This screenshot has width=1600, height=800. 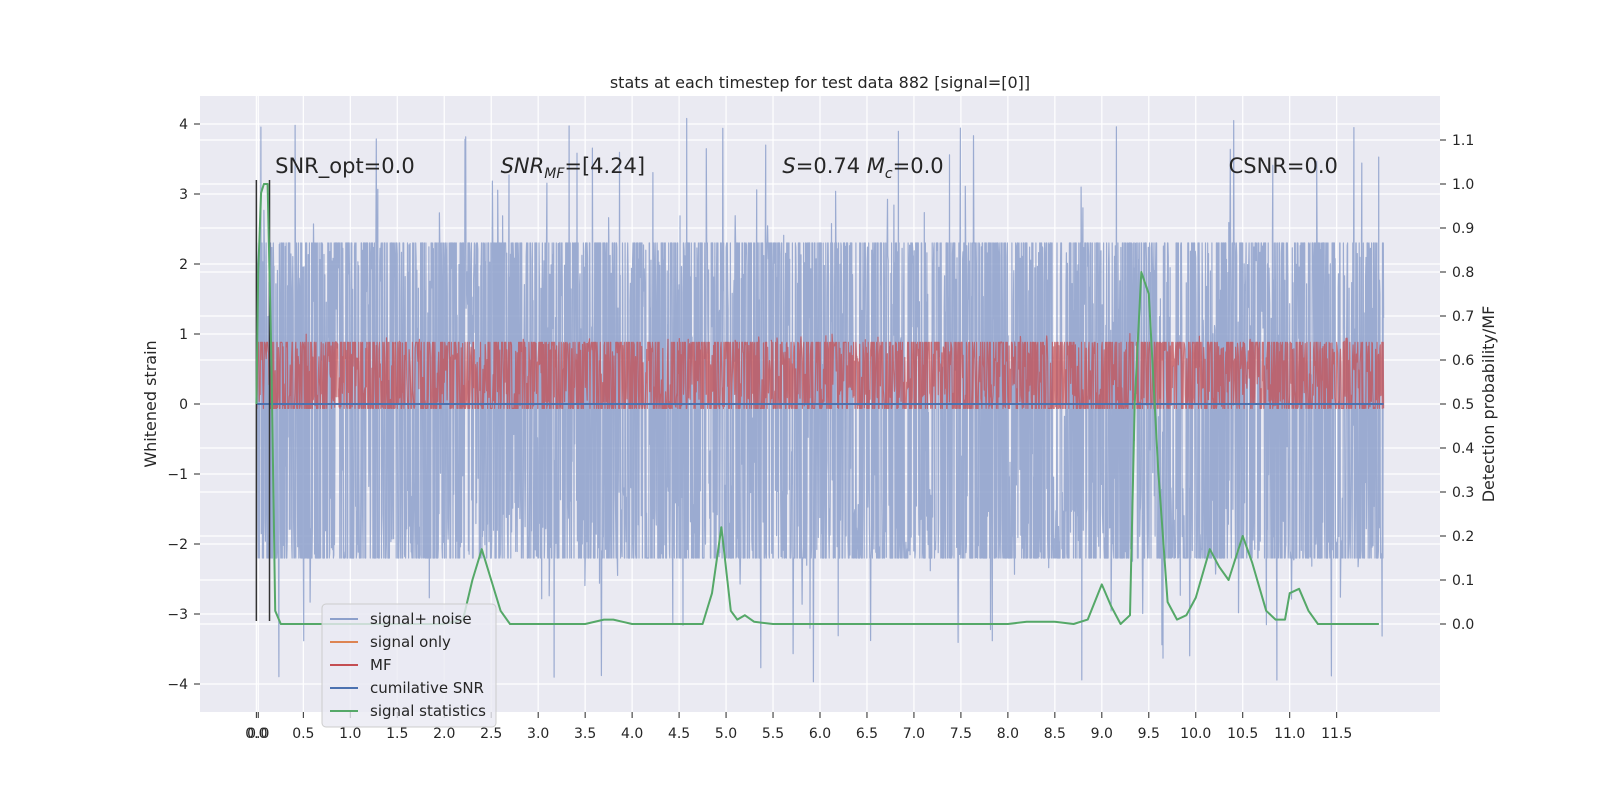 I want to click on x-tick-label: 2.0, so click(x=444, y=734).